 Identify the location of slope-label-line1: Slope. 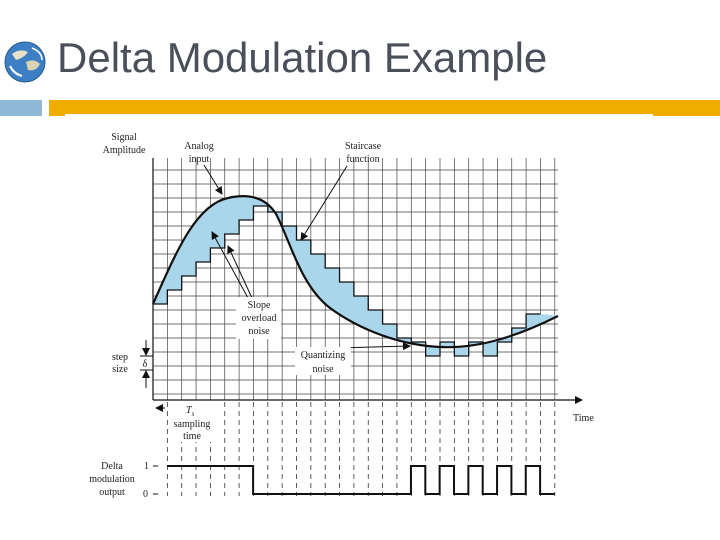
(259, 305).